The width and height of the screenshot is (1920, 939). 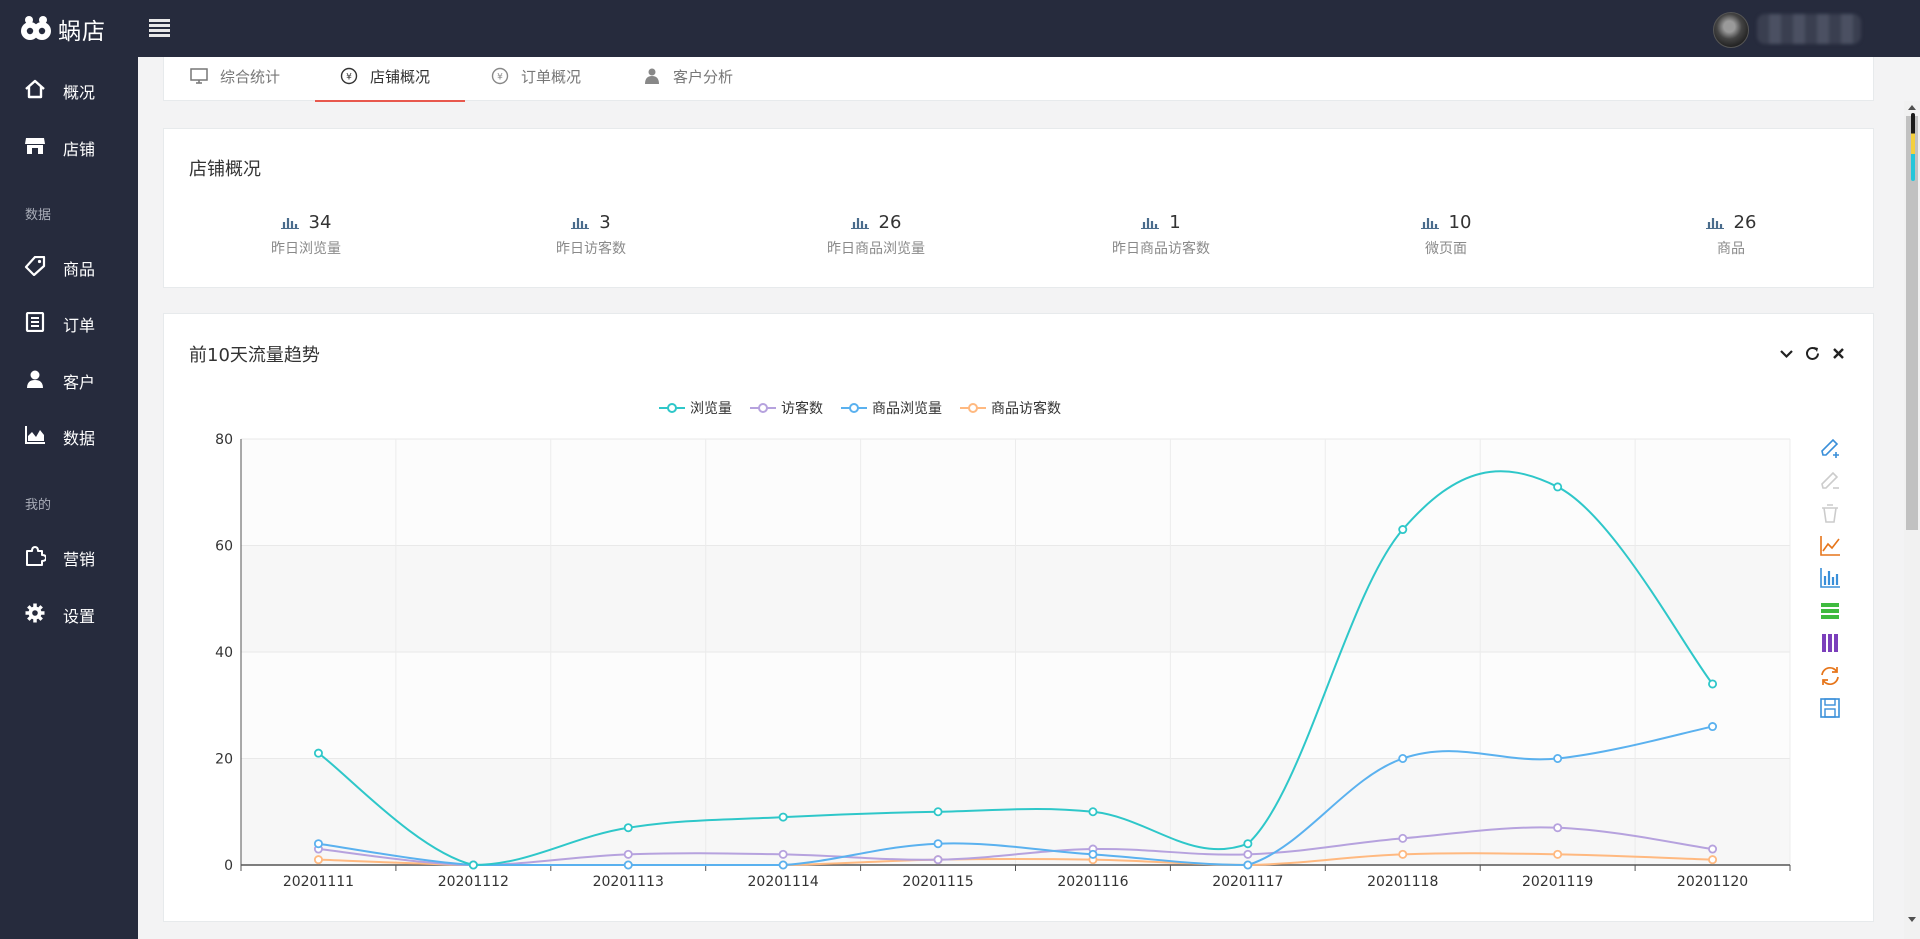 I want to click on y-tick-label: 80, so click(x=224, y=440).